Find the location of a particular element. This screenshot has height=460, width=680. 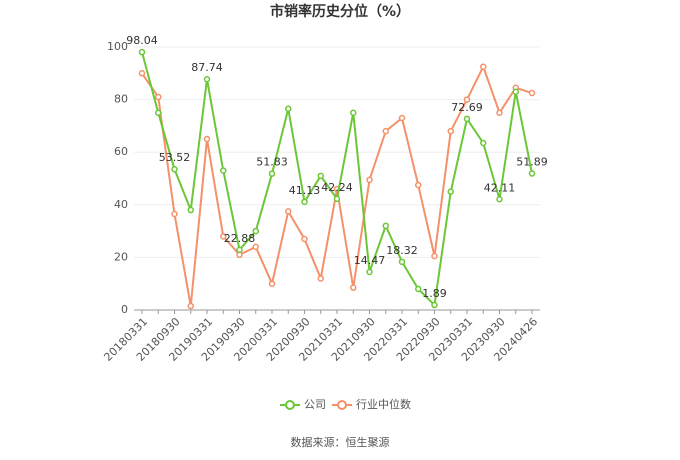

value-label: 42.11 is located at coordinates (500, 187).